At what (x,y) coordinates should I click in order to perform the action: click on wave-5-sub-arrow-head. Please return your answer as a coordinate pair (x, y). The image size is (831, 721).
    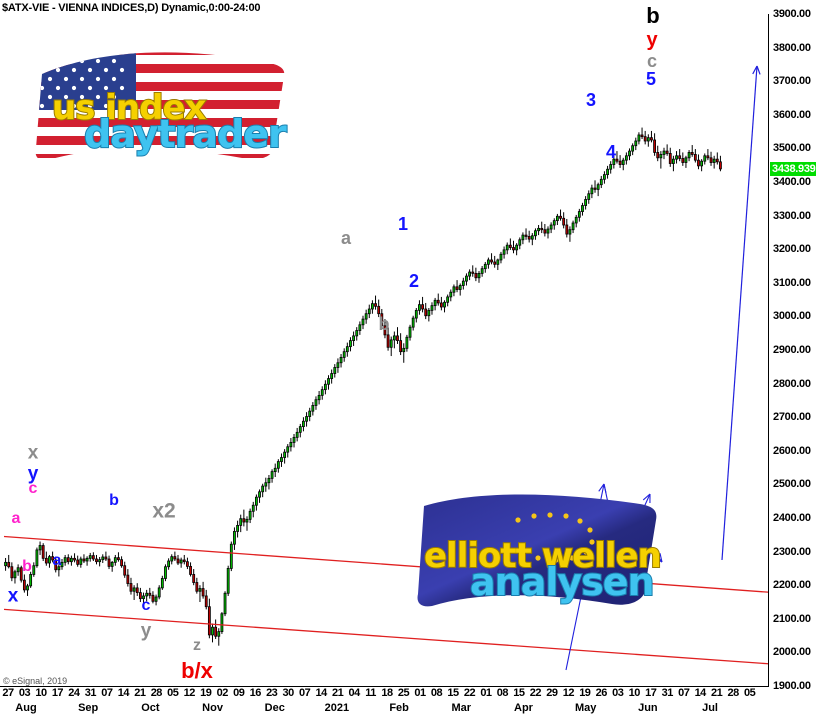
    Looking at the image, I should click on (646, 497).